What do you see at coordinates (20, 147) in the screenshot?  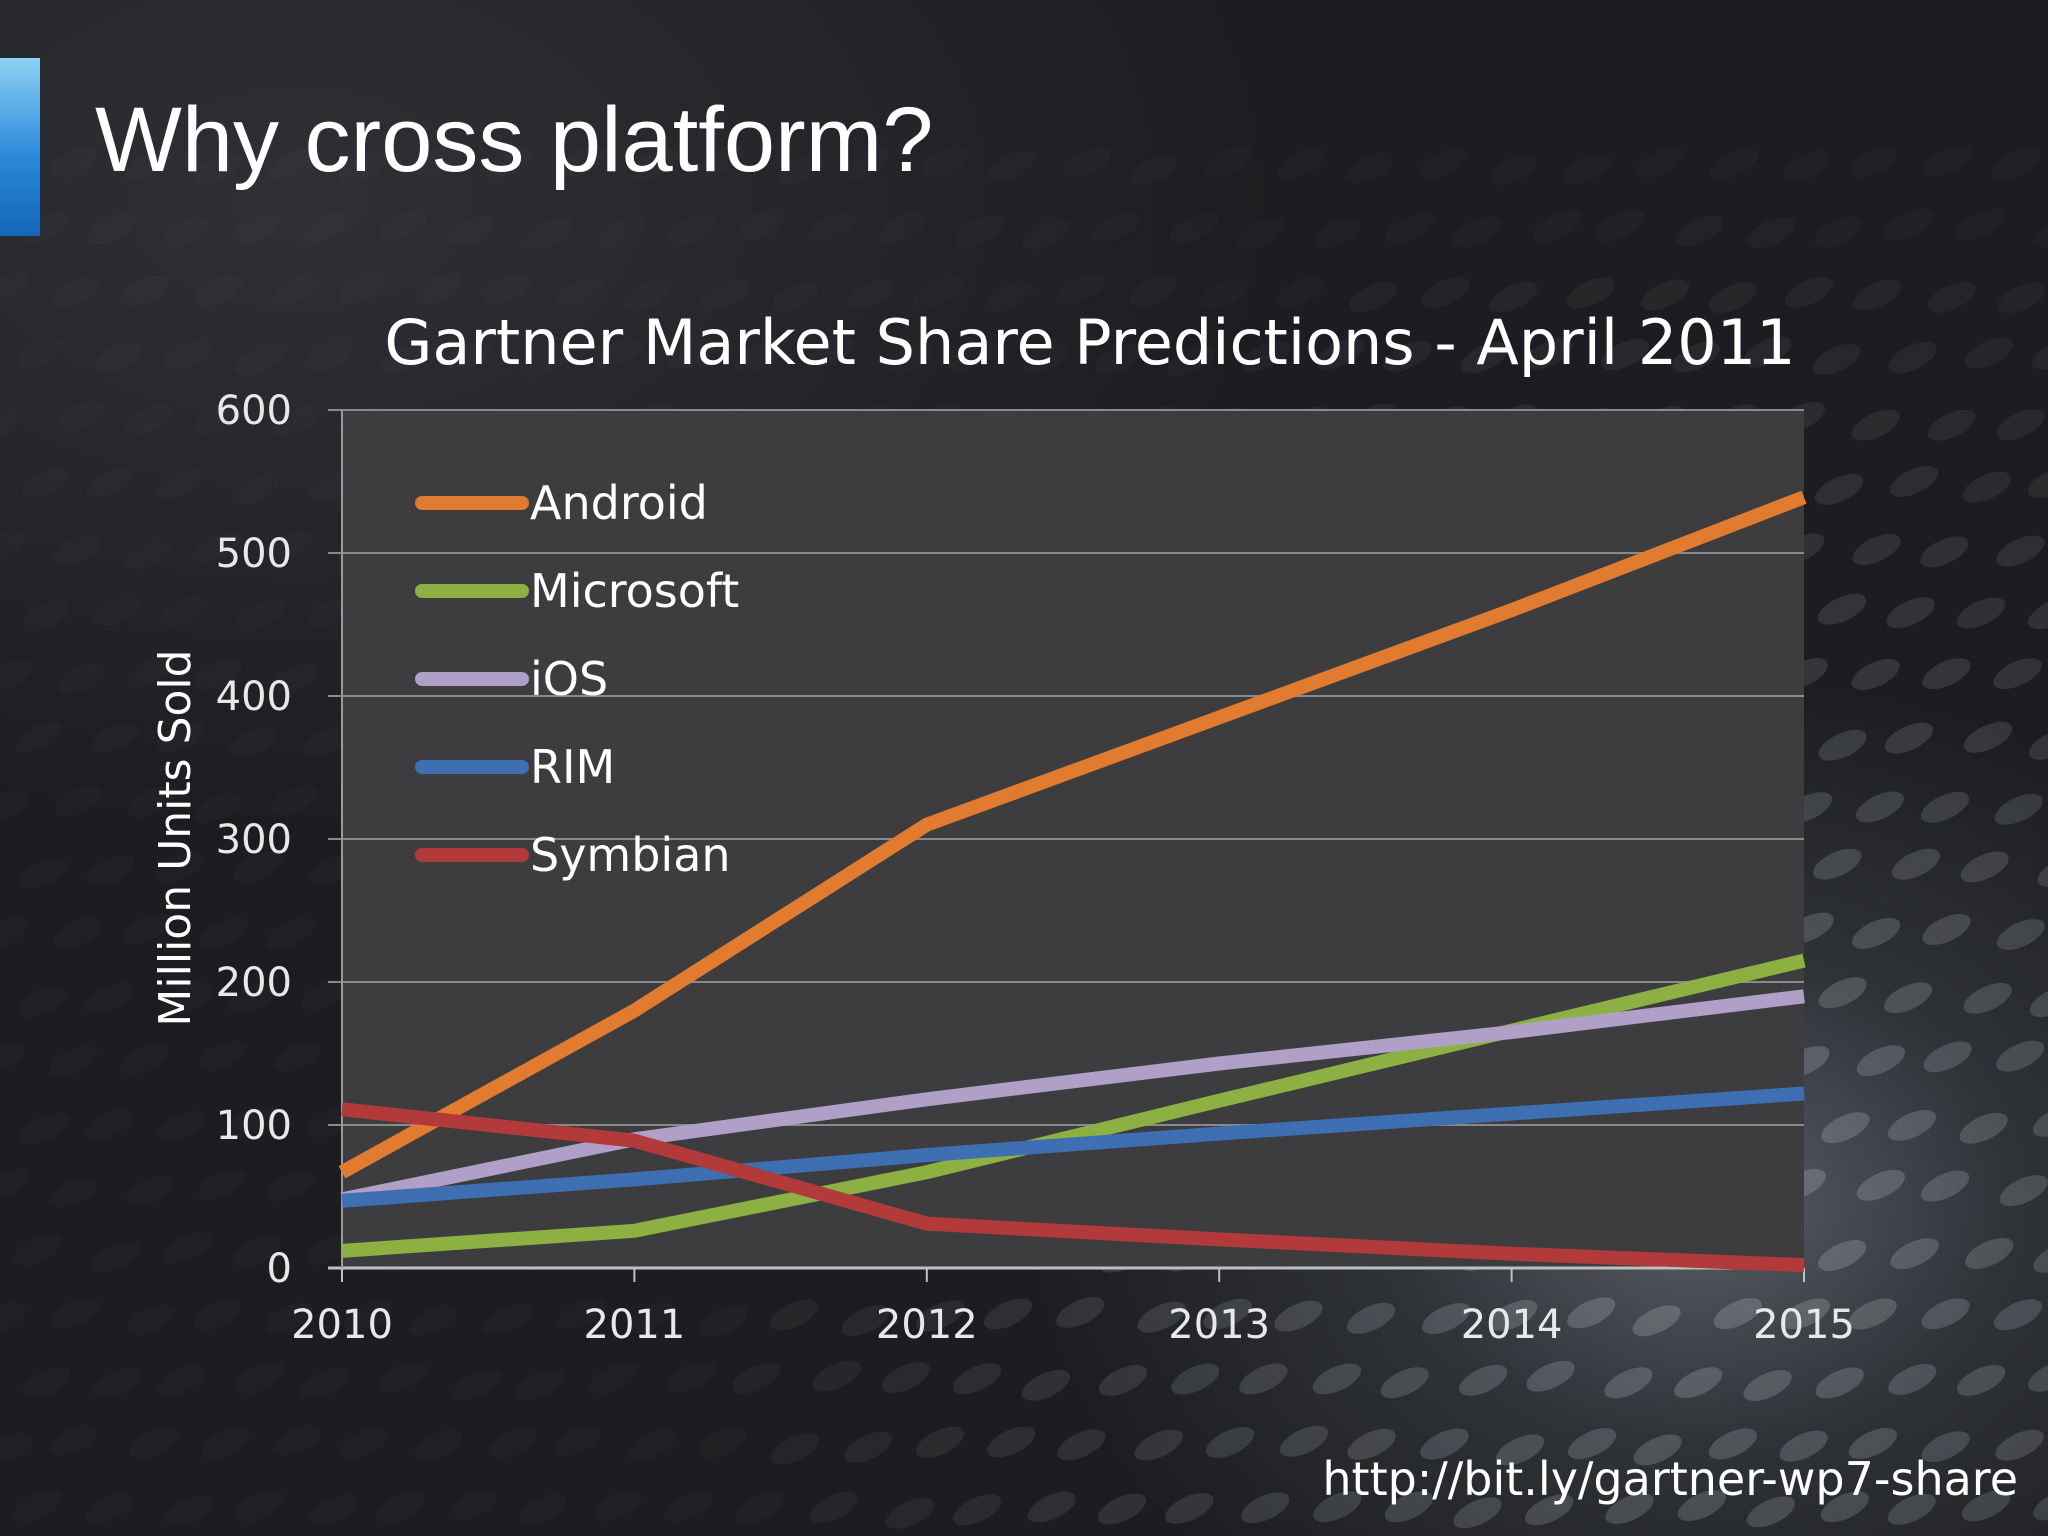 I see `title-accent-bar` at bounding box center [20, 147].